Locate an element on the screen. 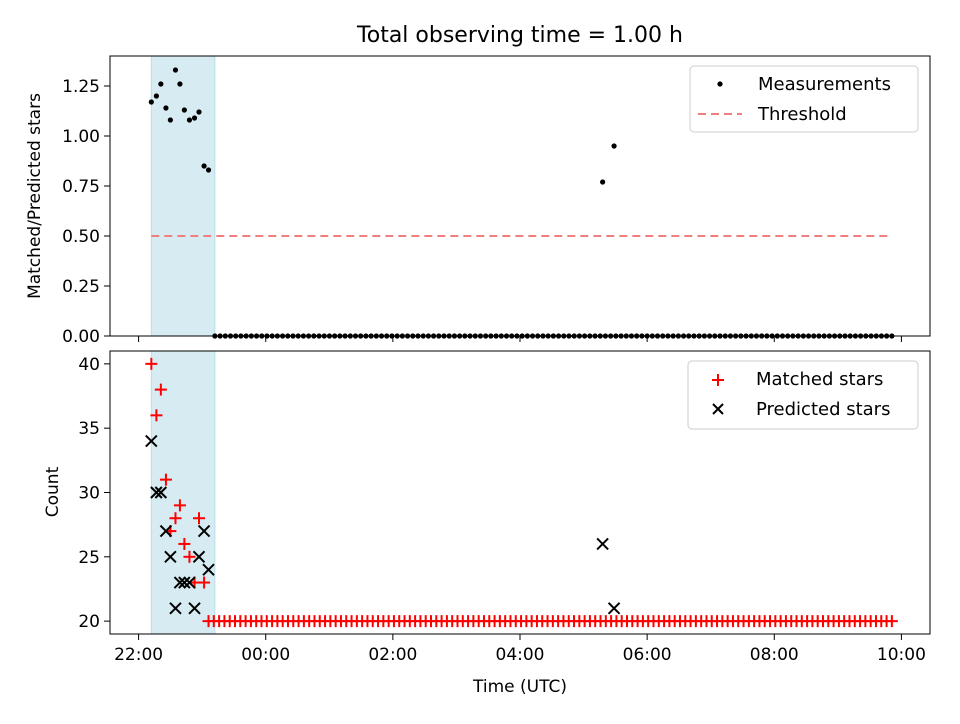 This screenshot has height=724, width=960. x-tick-label: 02:00 is located at coordinates (392, 655).